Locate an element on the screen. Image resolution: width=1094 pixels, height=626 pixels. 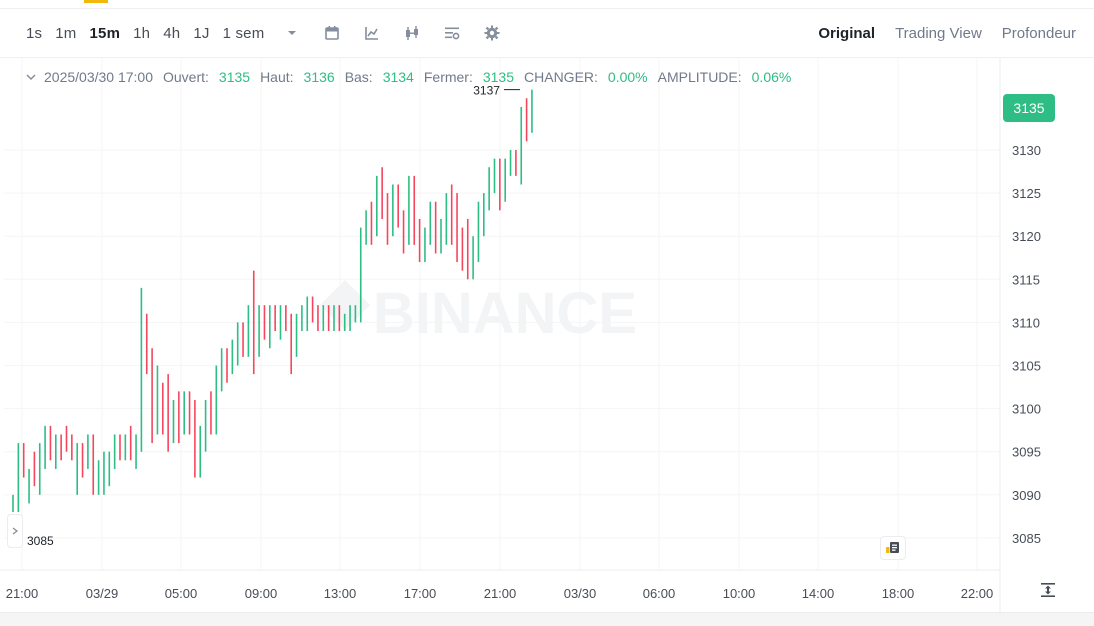
interval-selector: 1s 1m 15m 1h 4h 1J 1 sem is located at coordinates (263, 33).